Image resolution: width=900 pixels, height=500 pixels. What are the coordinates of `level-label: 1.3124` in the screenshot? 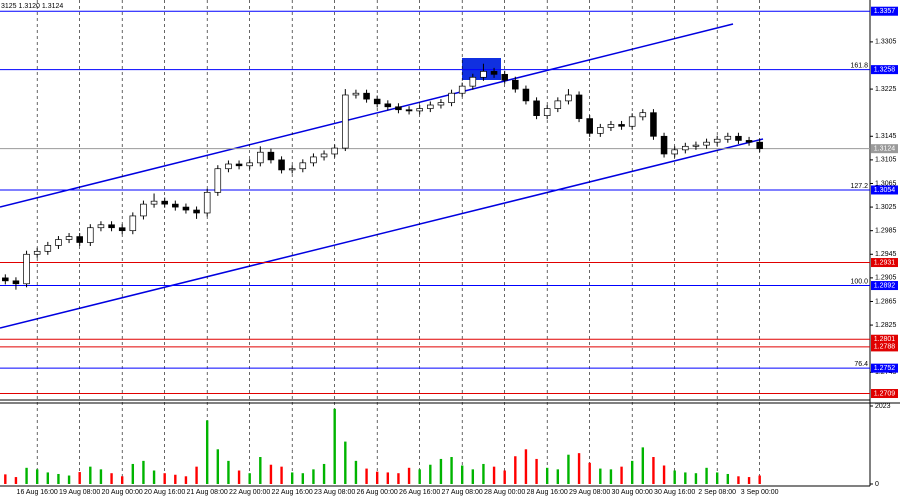 It's located at (885, 149).